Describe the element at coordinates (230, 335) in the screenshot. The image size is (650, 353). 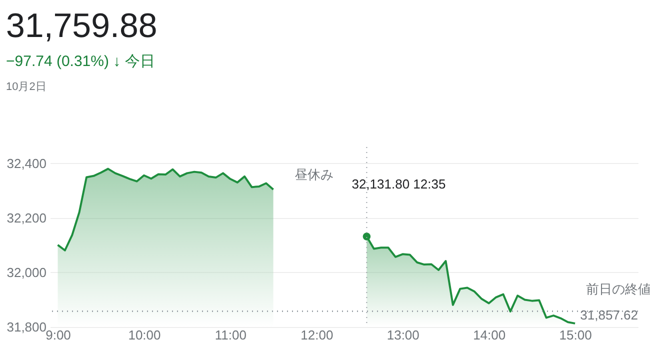
I see `x-tick-label: 11:00` at that location.